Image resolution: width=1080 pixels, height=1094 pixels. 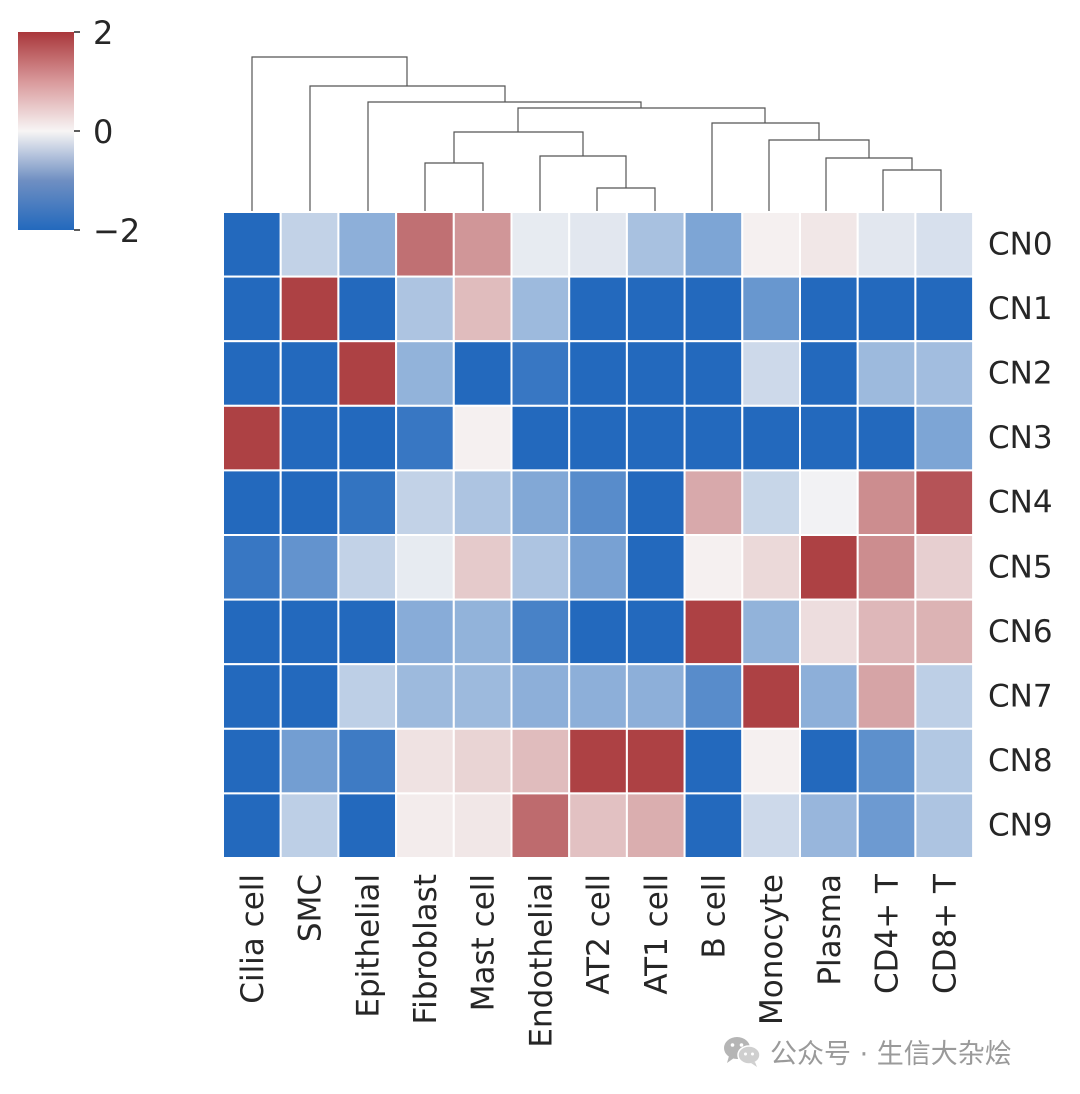 I want to click on row-label: CN2, so click(x=1020, y=374).